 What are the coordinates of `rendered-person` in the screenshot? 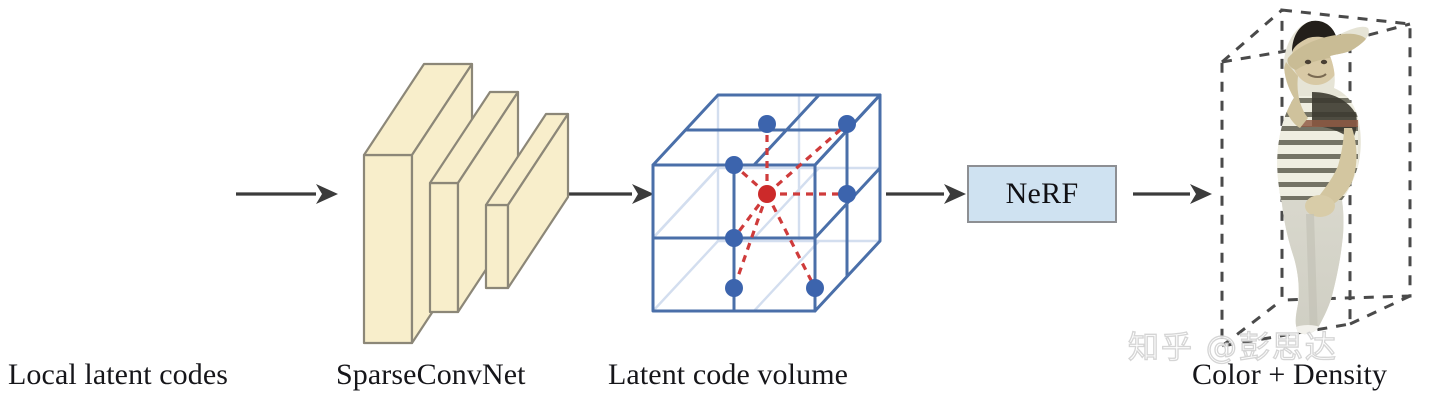 It's located at (1323, 177).